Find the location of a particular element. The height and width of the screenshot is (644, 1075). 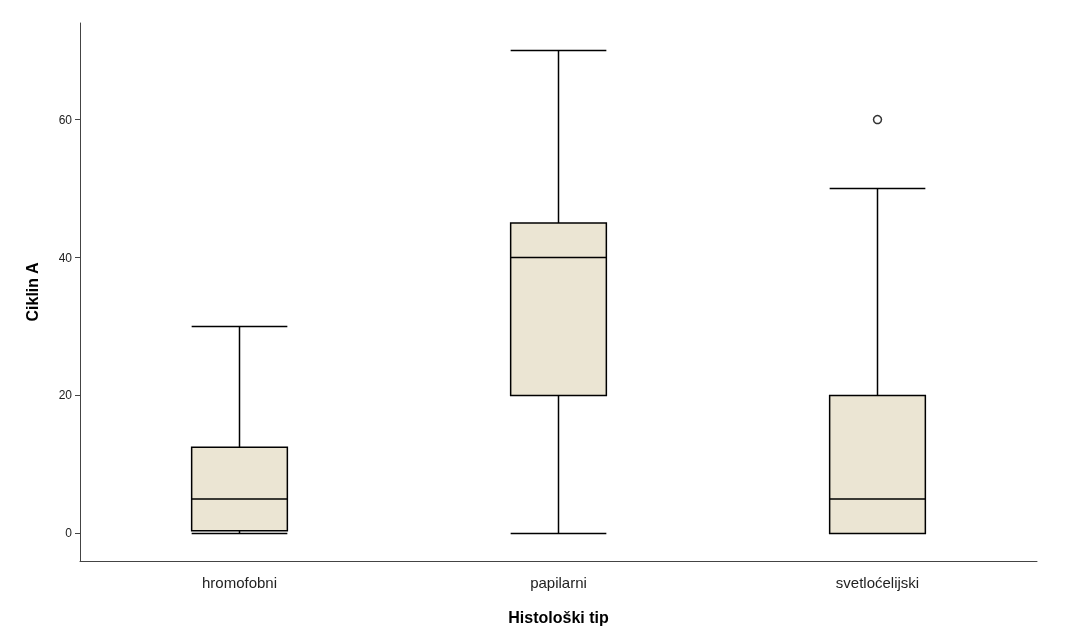

y-axis-title: Ciklin A is located at coordinates (32, 292).